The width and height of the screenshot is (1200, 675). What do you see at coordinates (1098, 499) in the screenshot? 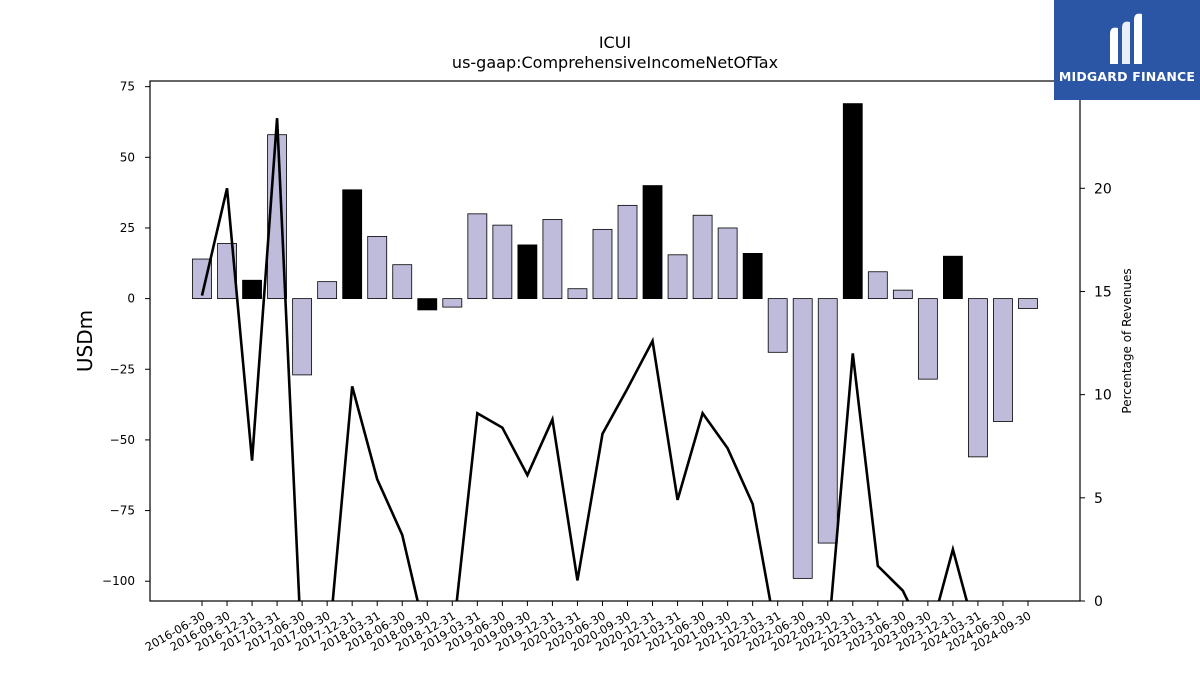
I see `right-tick-label: 5` at bounding box center [1098, 499].